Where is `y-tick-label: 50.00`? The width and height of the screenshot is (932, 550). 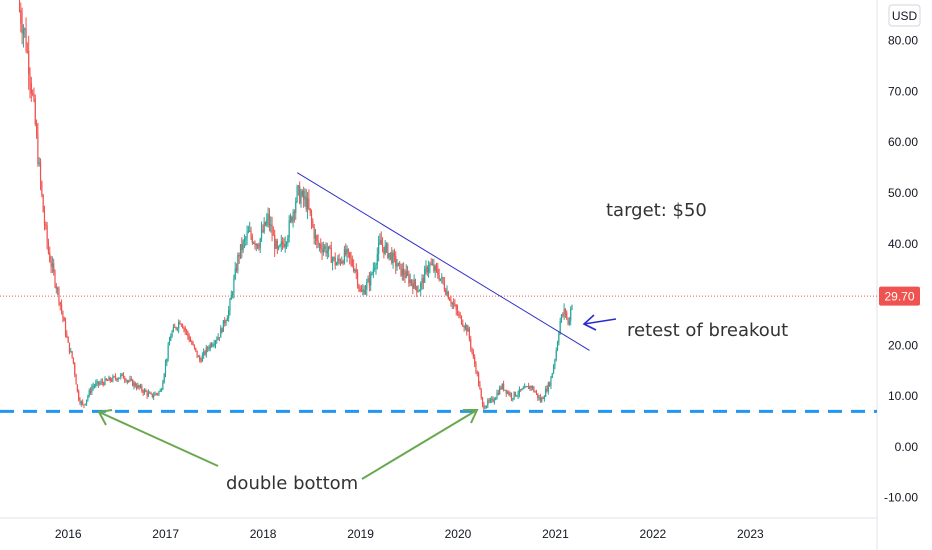
y-tick-label: 50.00 is located at coordinates (903, 193).